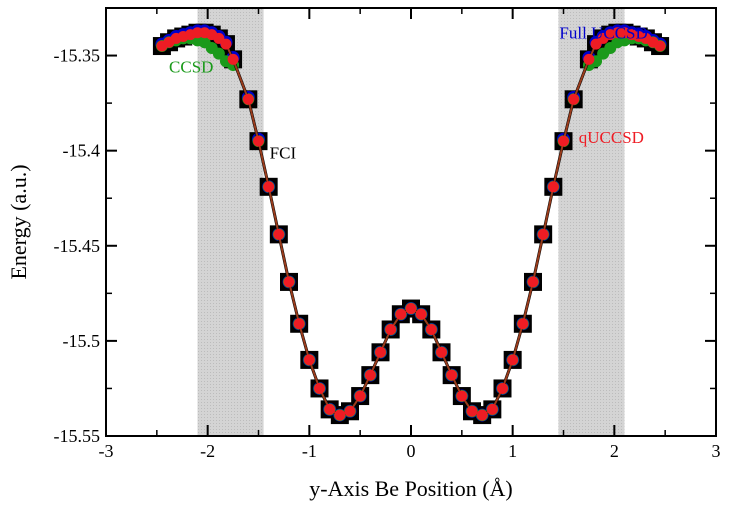 This screenshot has width=730, height=505. Describe the element at coordinates (106, 451) in the screenshot. I see `x-tick-label: -3` at that location.